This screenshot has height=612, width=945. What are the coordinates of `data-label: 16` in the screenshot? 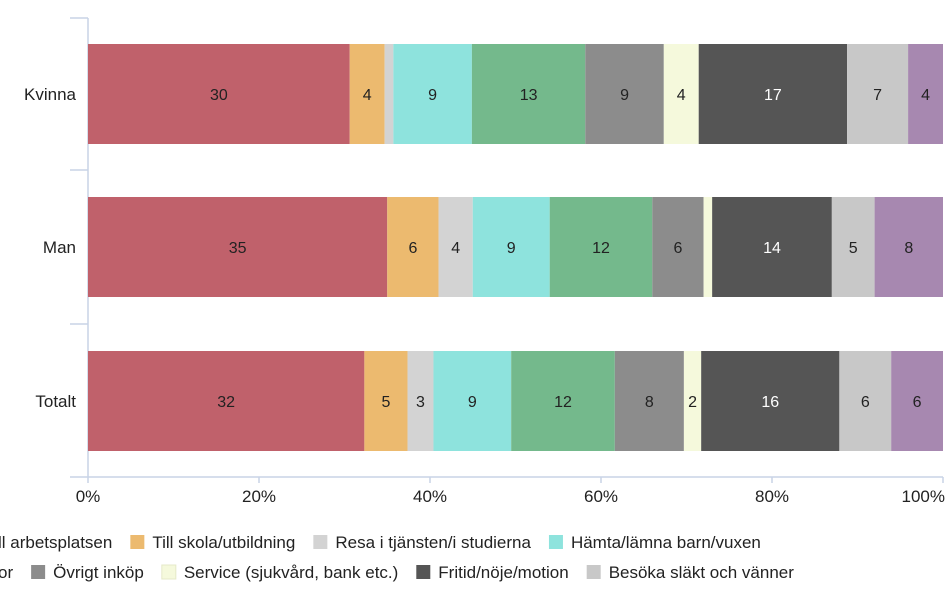 It's located at (770, 402).